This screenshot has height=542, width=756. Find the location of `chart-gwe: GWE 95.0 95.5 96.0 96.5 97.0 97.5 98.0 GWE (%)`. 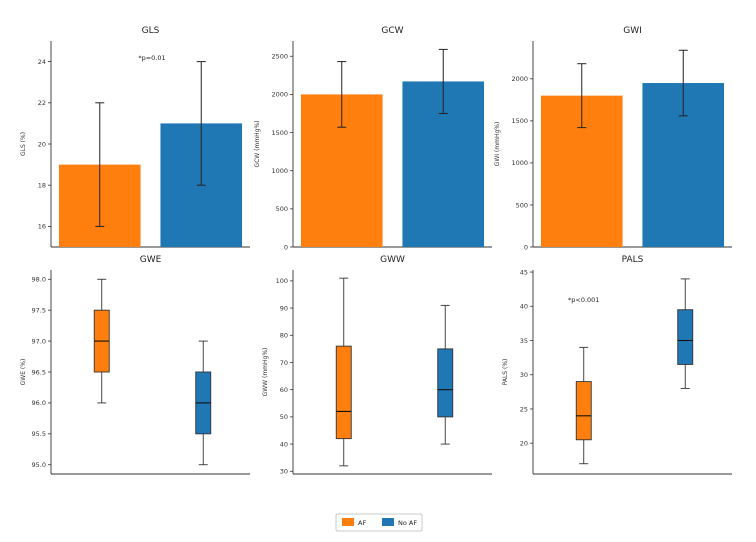

chart-gwe: GWE 95.0 95.5 96.0 96.5 97.0 97.5 98.0 GWE (%) is located at coordinates (135, 365).